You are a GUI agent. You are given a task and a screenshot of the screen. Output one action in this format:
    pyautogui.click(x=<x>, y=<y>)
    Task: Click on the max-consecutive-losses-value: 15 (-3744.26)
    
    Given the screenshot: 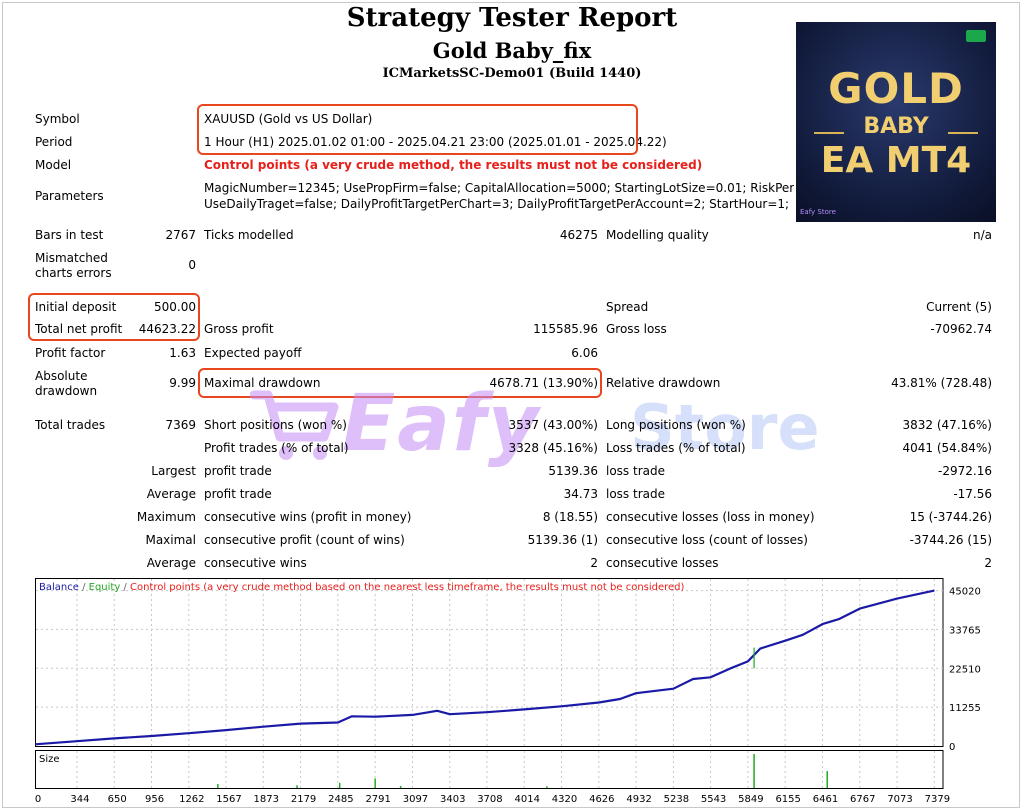 What is the action you would take?
    pyautogui.click(x=950, y=517)
    